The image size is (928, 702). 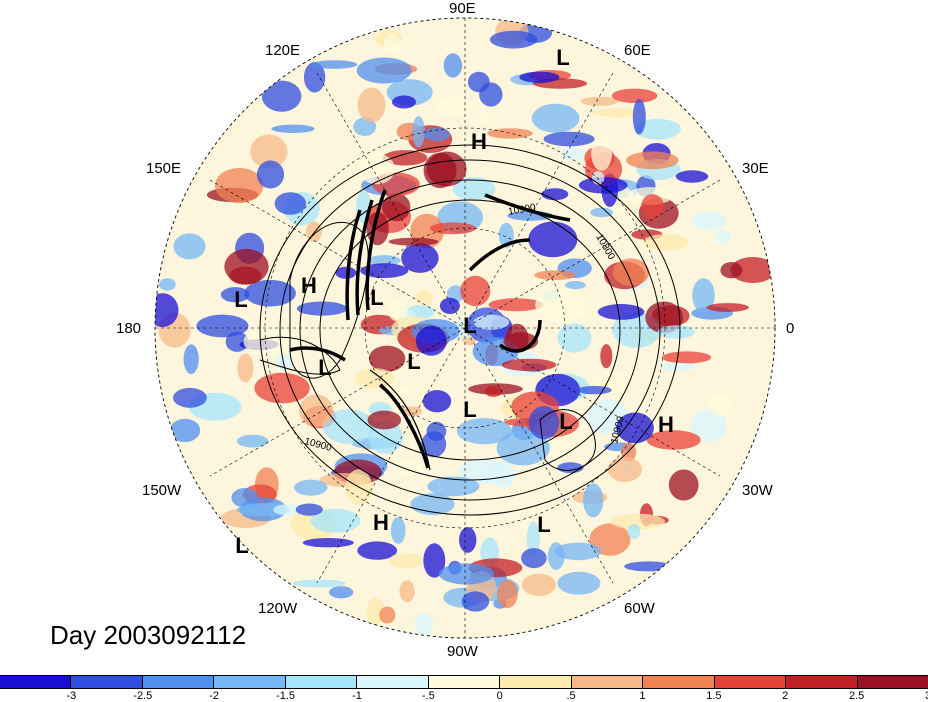 I want to click on colorbar-tick-label: 2, so click(x=785, y=696).